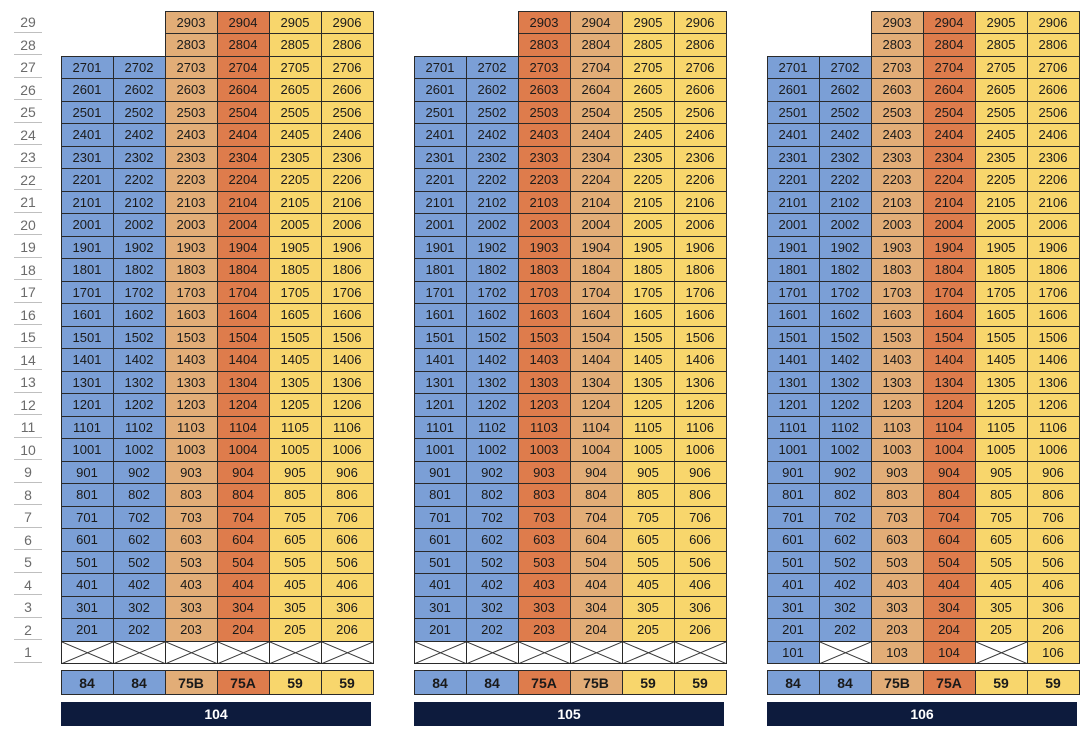  I want to click on unit-cell: 406, so click(700, 585).